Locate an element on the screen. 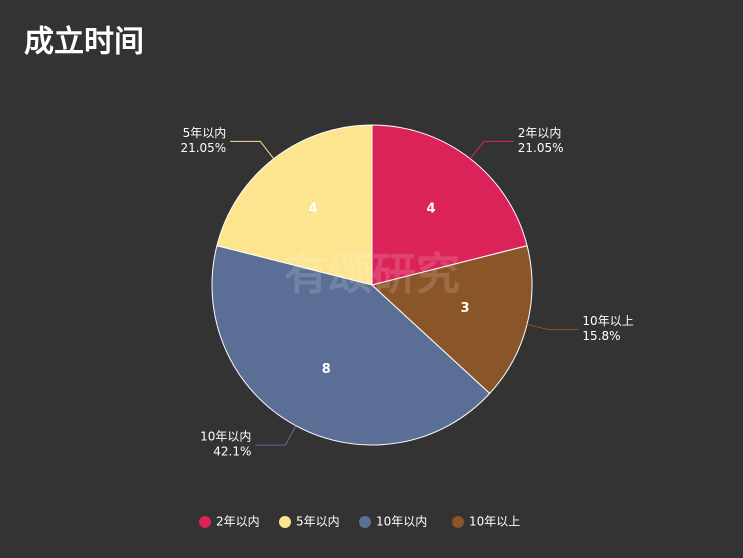  legend-label: 10年以上 is located at coordinates (494, 522).